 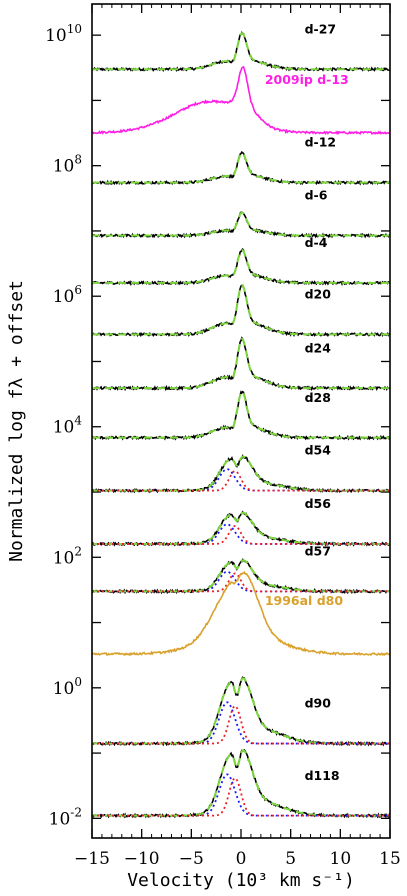 I want to click on epoch-label: d57, so click(x=318, y=551).